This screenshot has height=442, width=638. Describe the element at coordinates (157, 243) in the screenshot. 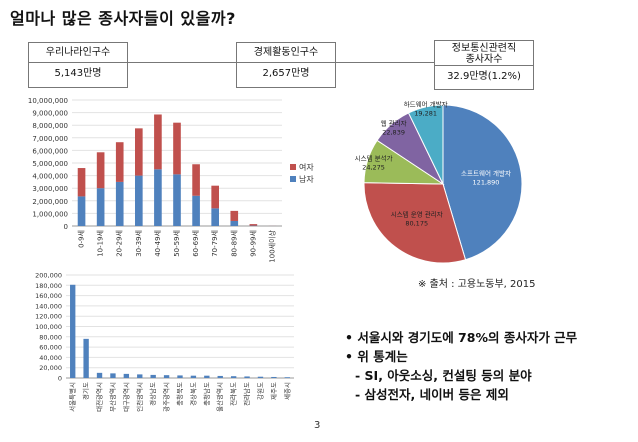

I see `x-tick-label: 40-49세` at that location.